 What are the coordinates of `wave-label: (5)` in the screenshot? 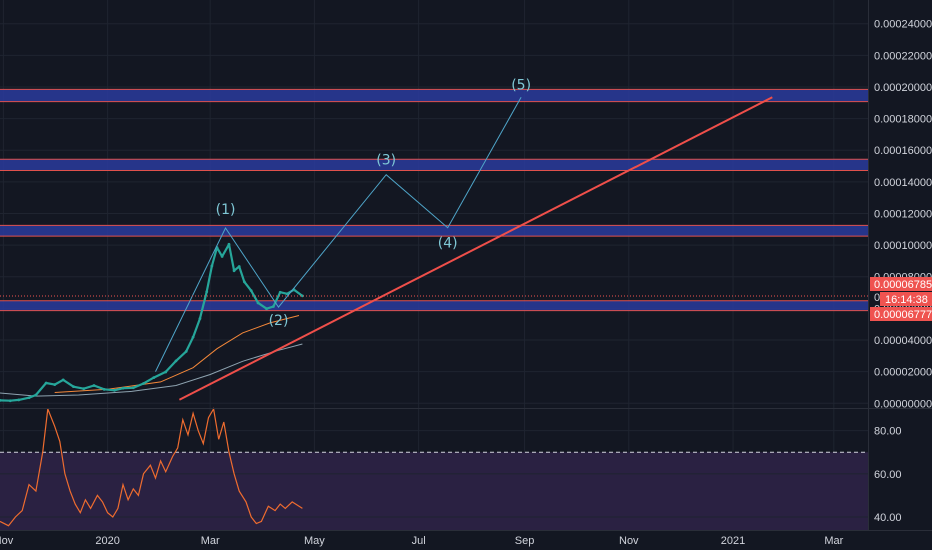 It's located at (521, 85).